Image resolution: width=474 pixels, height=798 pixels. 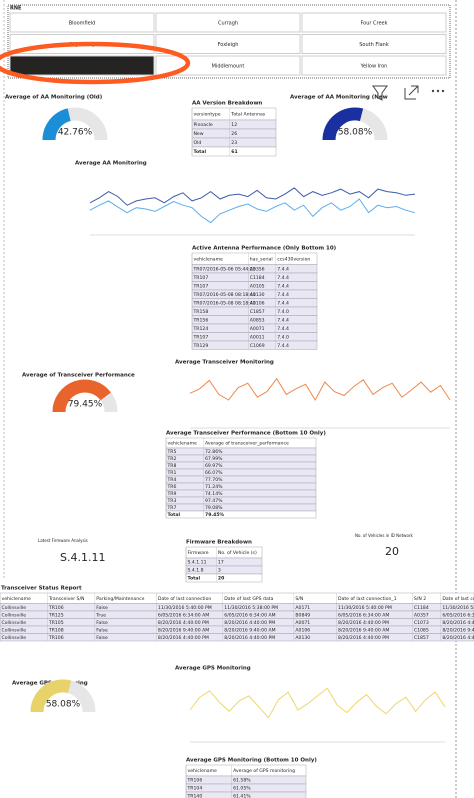 What do you see at coordinates (16, 9) in the screenshot?
I see `slicer-title: RNE` at bounding box center [16, 9].